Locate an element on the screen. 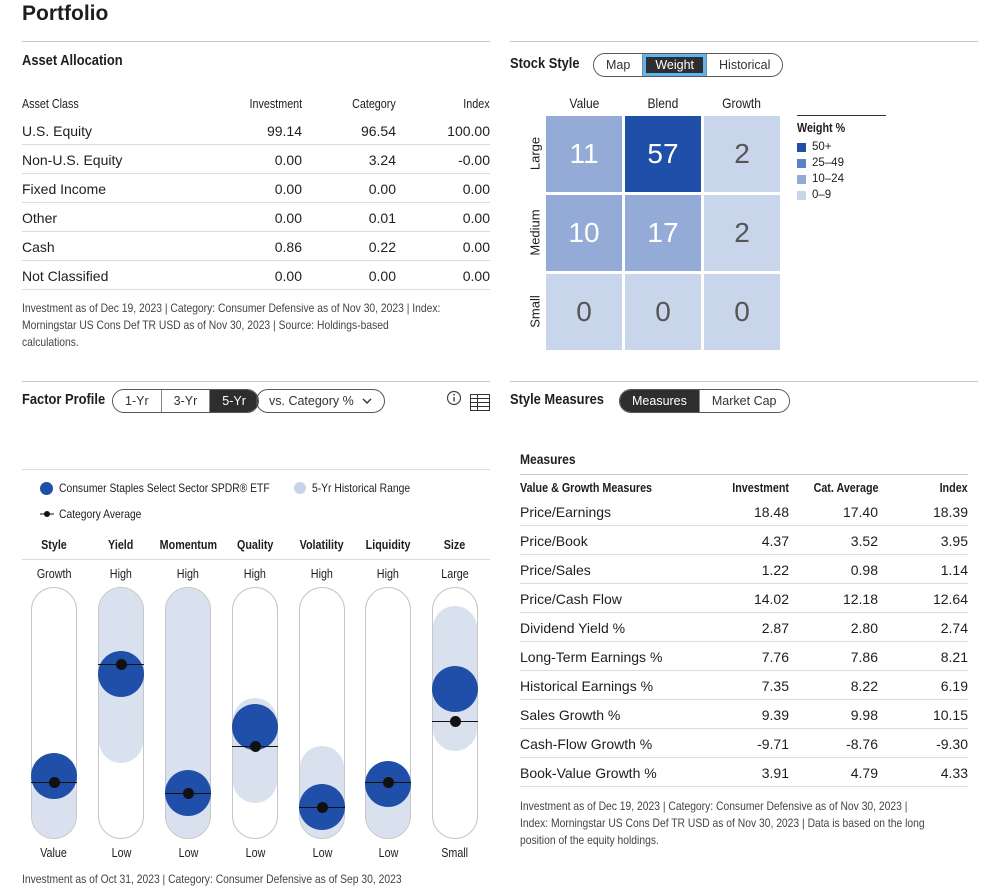 The width and height of the screenshot is (983, 895). table-row: Dividend Yield % 2.87 2.80 2.74 is located at coordinates (744, 627).